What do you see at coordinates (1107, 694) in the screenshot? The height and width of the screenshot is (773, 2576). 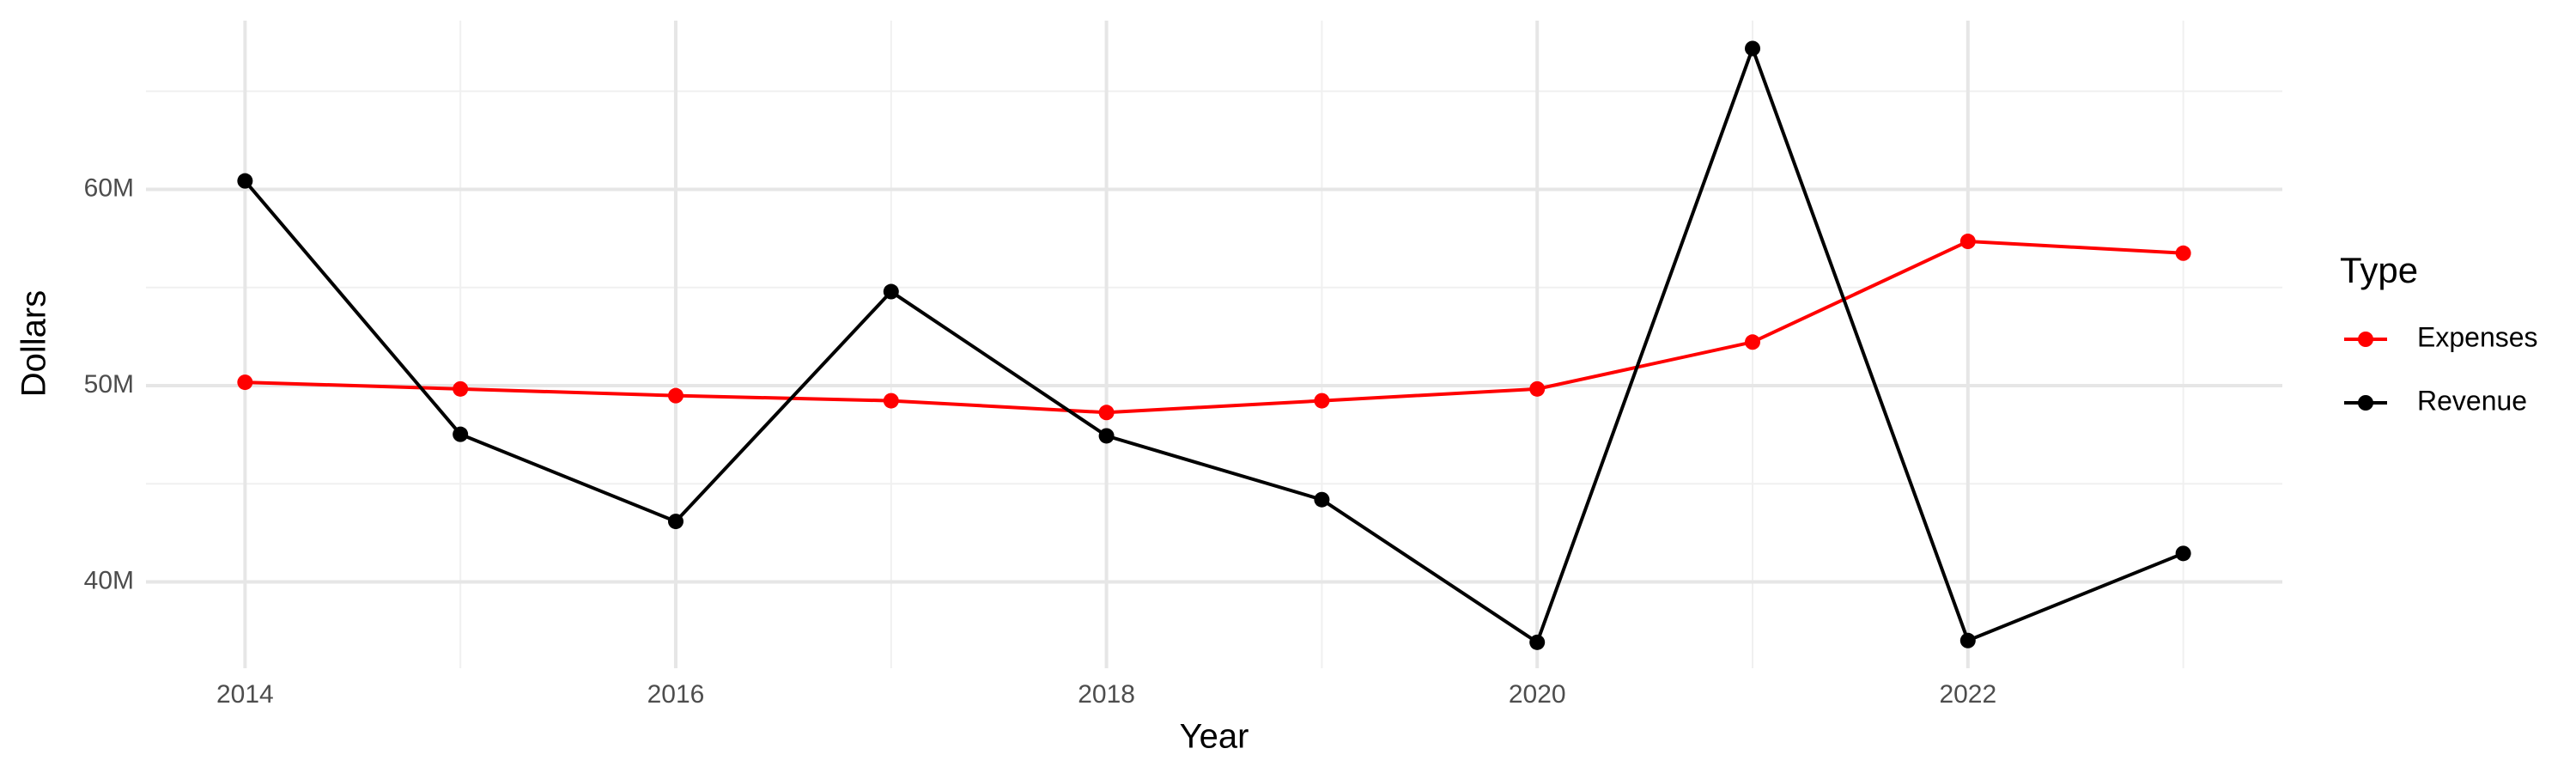 I see `x-tick-label: 2018` at bounding box center [1107, 694].